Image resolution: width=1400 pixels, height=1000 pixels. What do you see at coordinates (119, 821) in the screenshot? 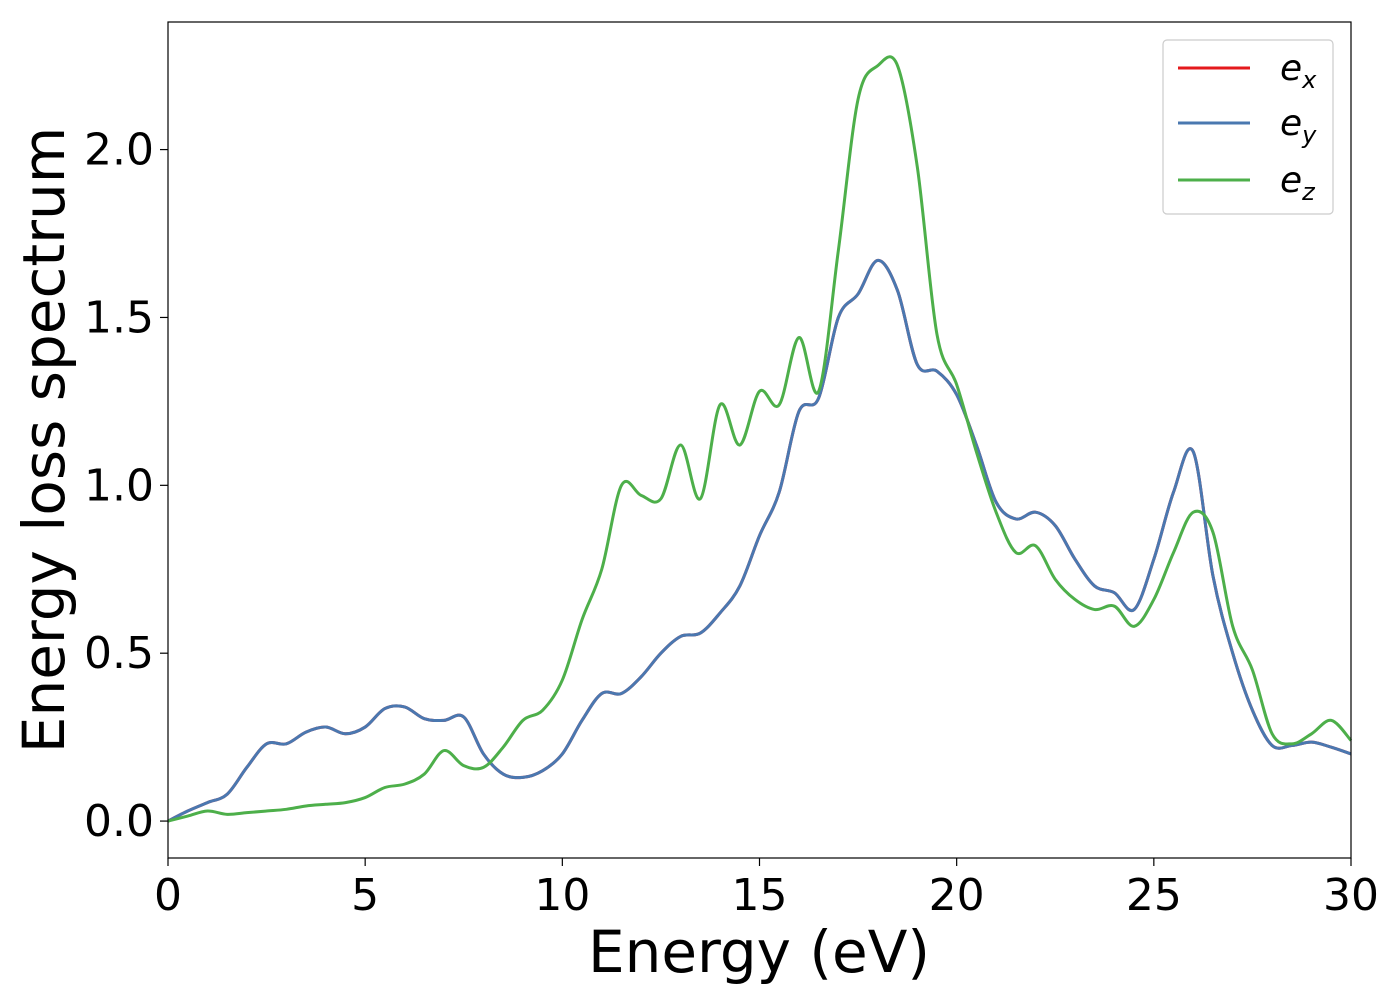
I see `y-tick-label: 0.0` at bounding box center [119, 821].